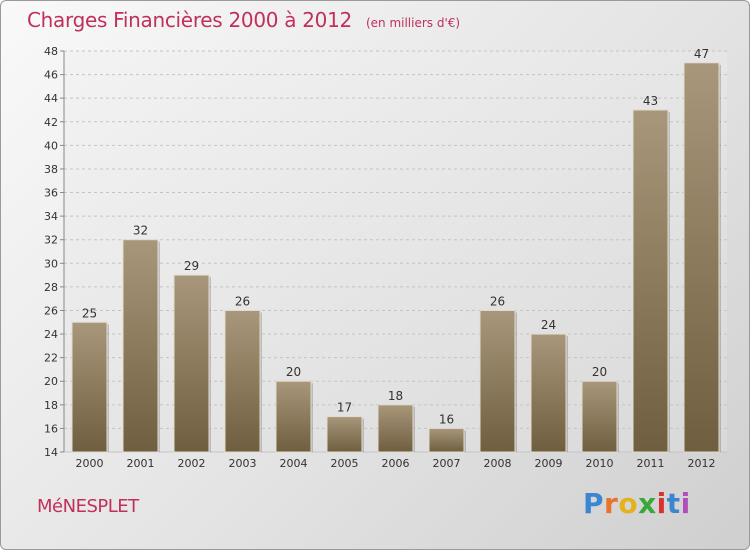 This screenshot has width=750, height=550. I want to click on bar-2008, so click(497, 381).